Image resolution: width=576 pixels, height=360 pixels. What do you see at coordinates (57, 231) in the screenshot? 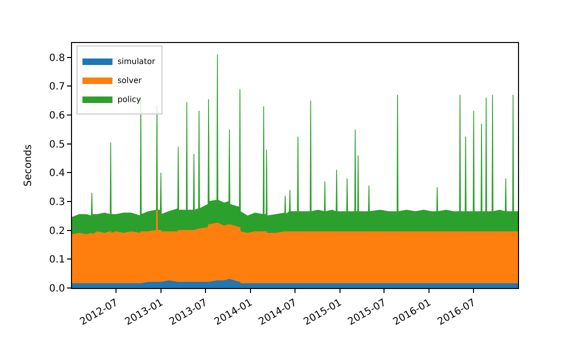
I see `y-tick-label: 0.2` at bounding box center [57, 231].